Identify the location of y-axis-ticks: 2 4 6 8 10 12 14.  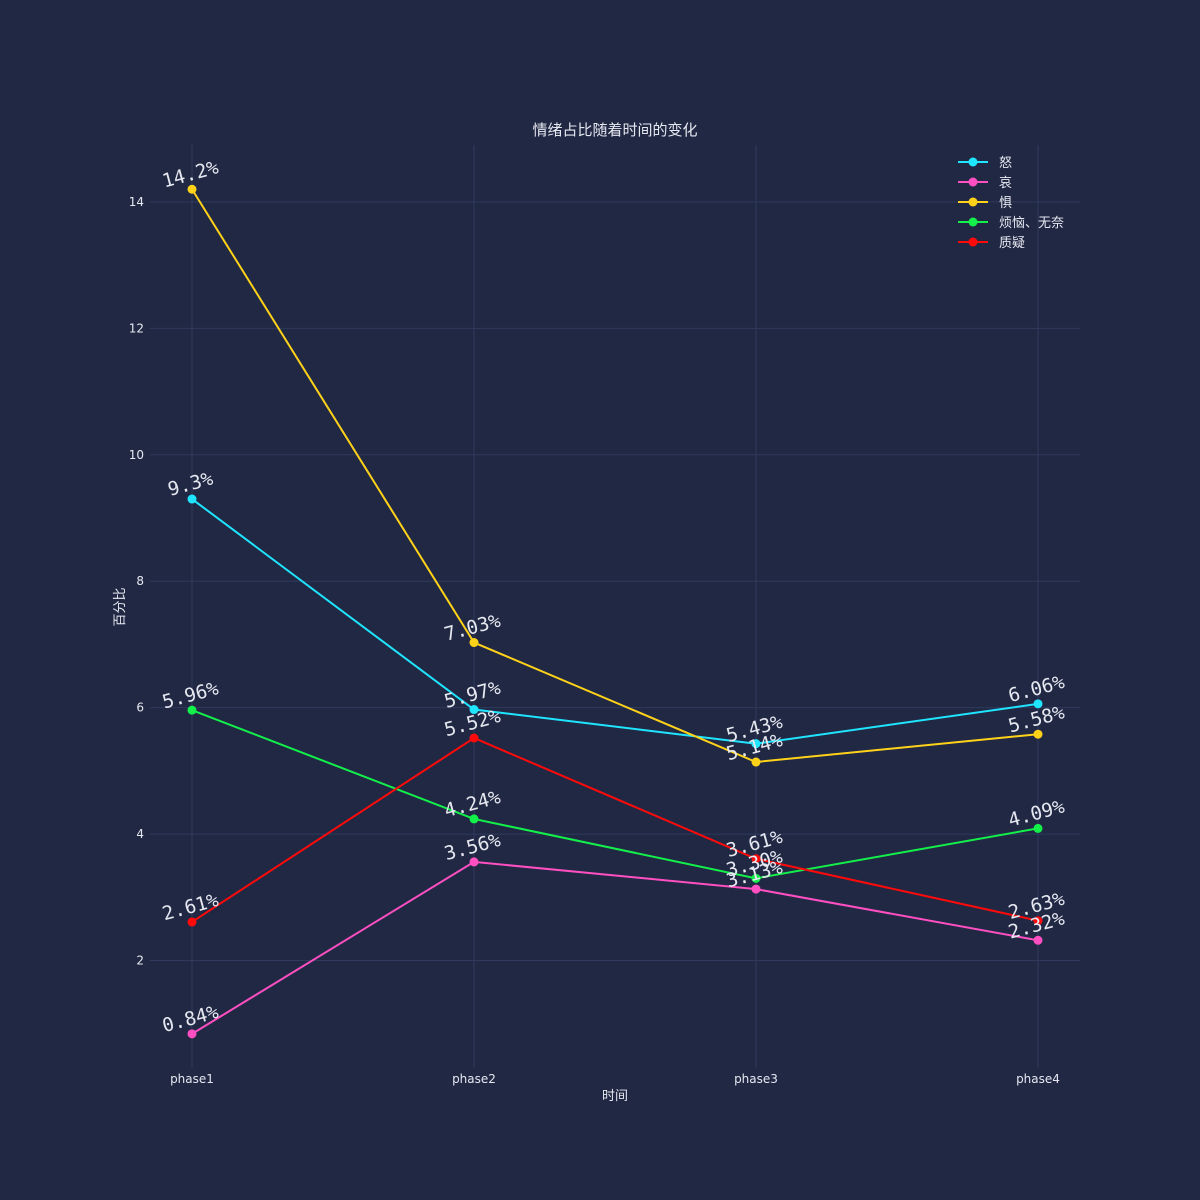
(136, 581).